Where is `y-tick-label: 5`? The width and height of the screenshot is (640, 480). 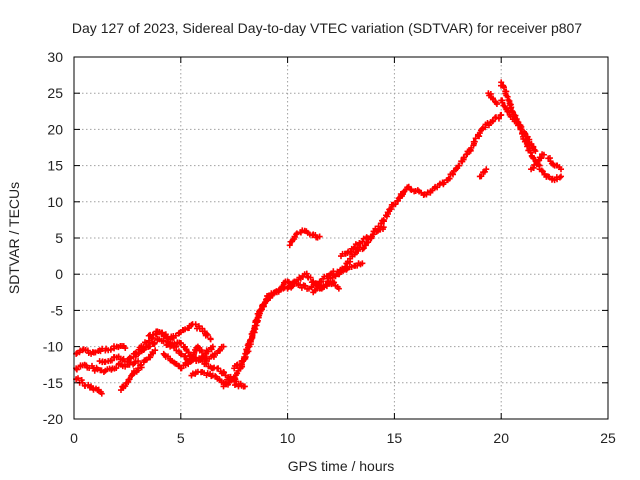
y-tick-label: 5 is located at coordinates (59, 238).